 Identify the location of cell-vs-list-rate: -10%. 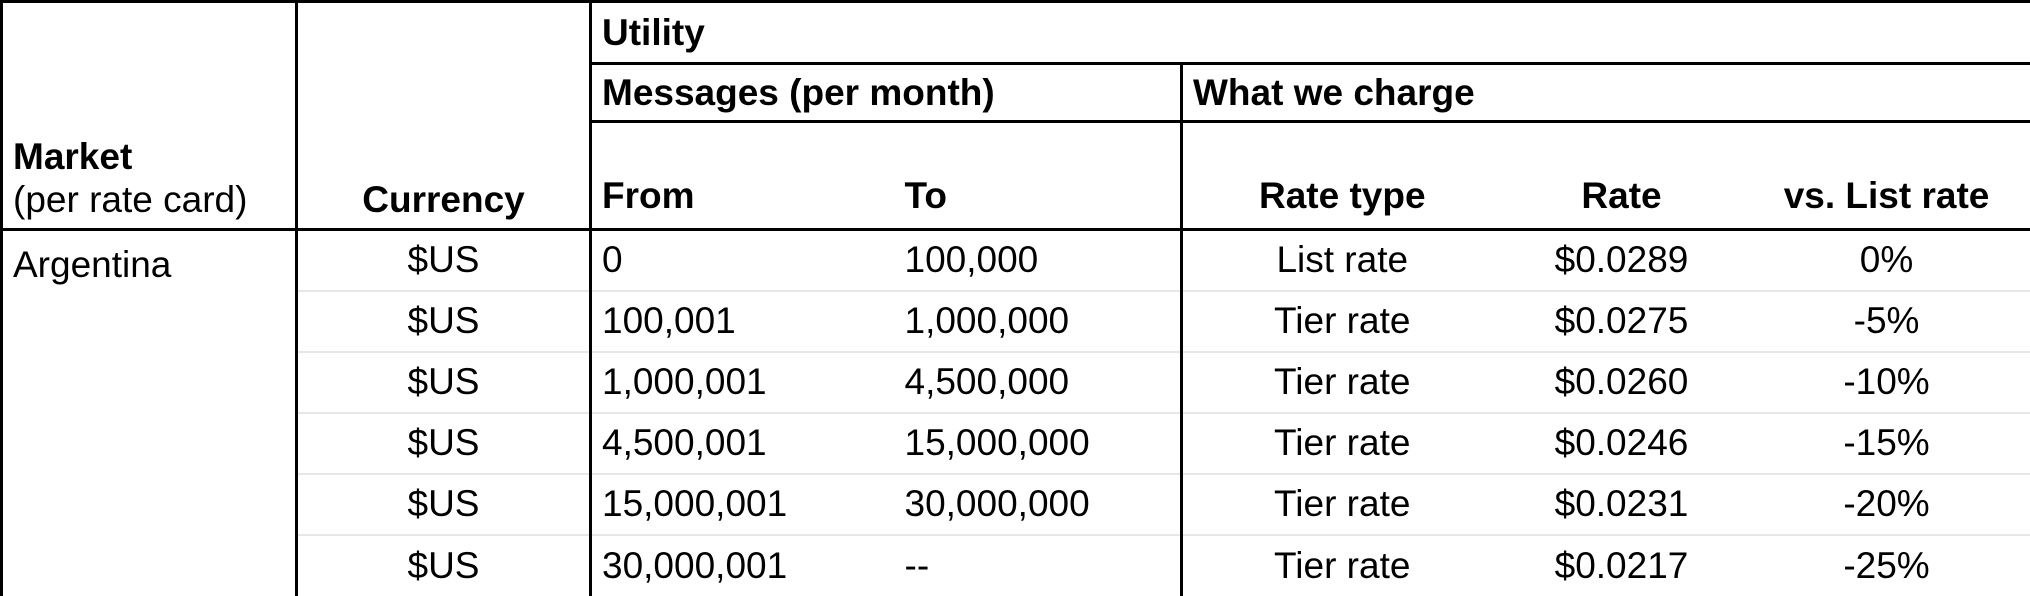
(1885, 381).